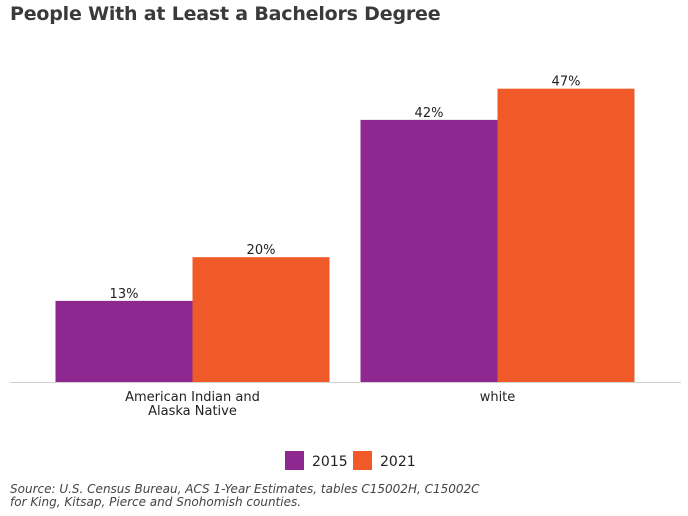  What do you see at coordinates (398, 462) in the screenshot?
I see `legend-label-2021: 2021` at bounding box center [398, 462].